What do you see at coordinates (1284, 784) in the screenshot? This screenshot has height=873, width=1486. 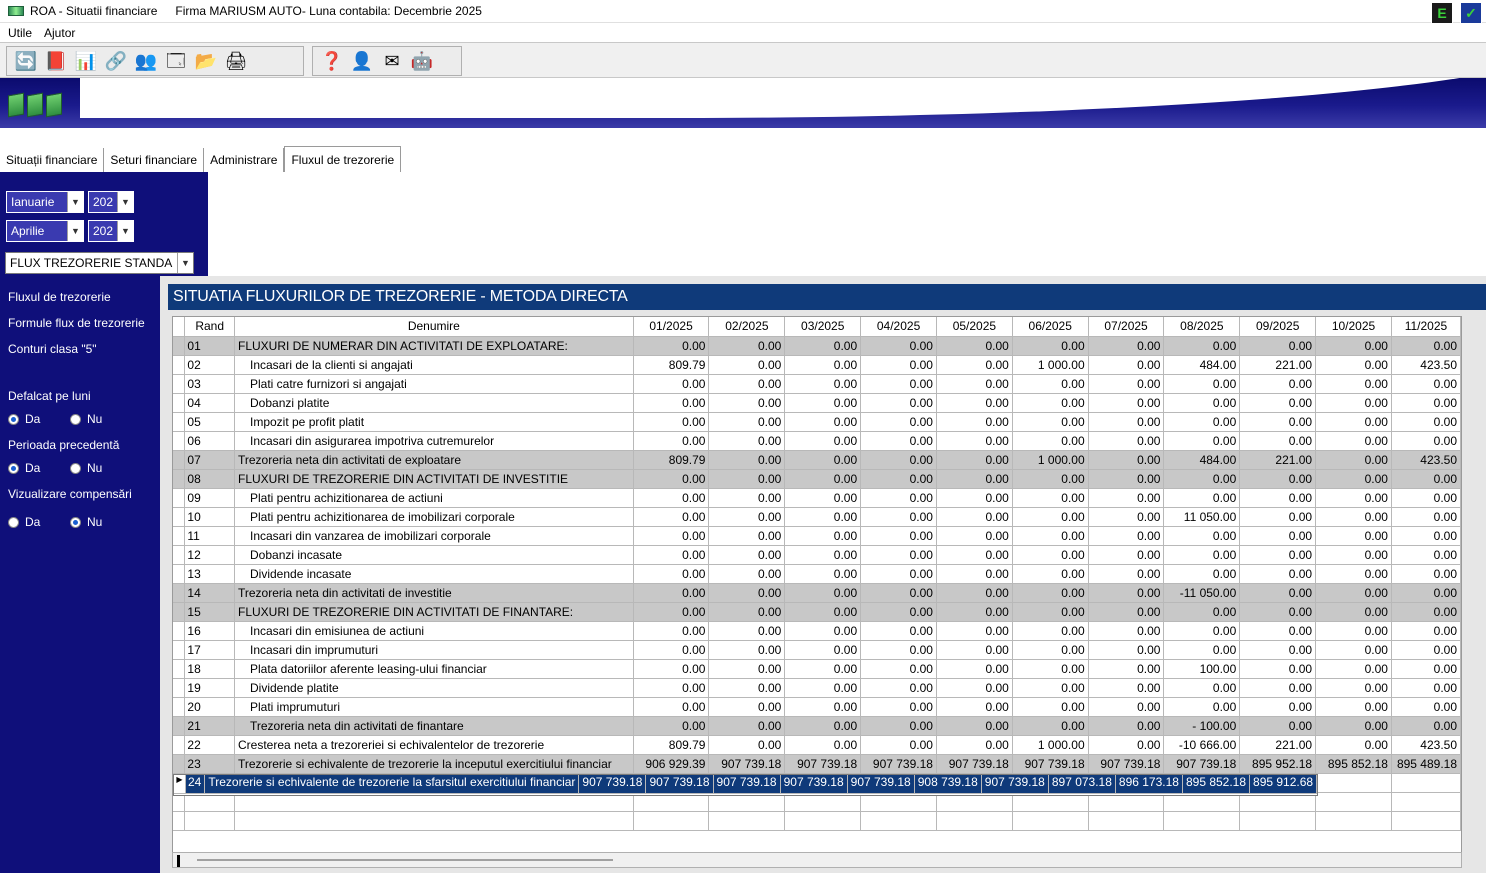 I see `cell-value: 895 912.68` at bounding box center [1284, 784].